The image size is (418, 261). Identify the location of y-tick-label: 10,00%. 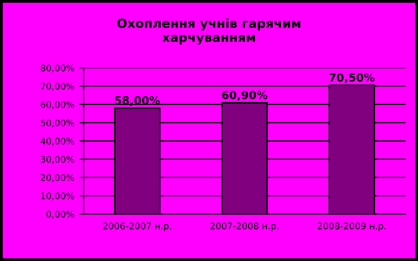
(57, 196).